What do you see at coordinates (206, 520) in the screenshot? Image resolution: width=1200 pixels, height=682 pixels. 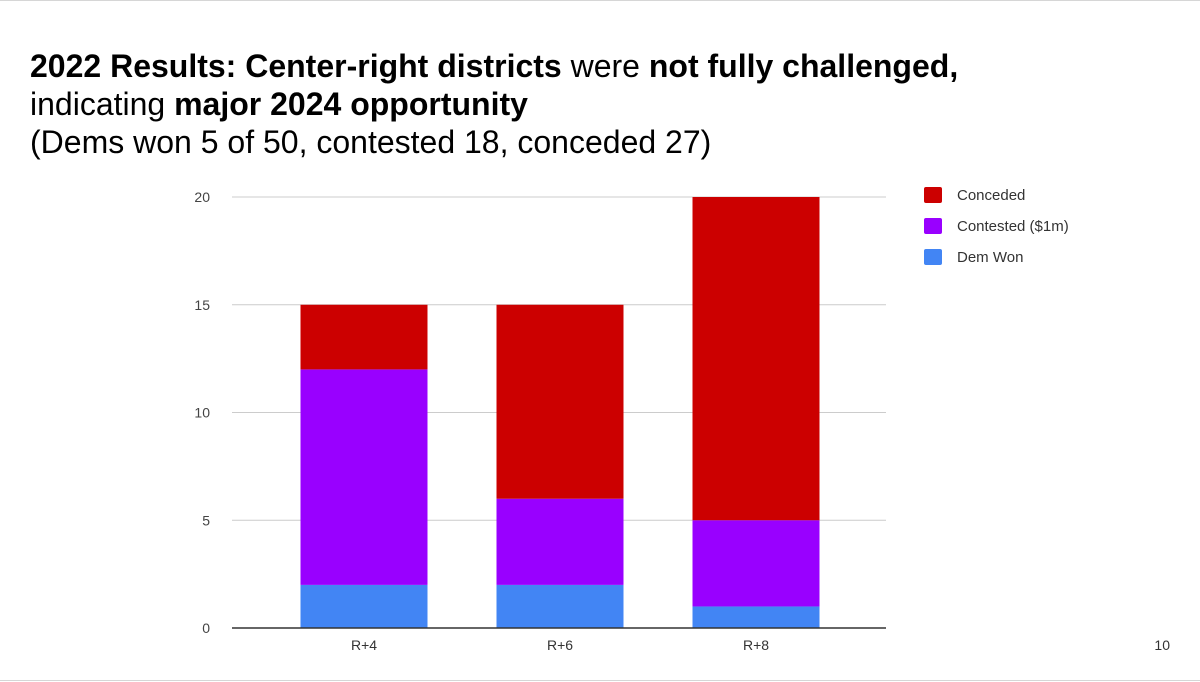 I see `y-tick-label: 5` at bounding box center [206, 520].